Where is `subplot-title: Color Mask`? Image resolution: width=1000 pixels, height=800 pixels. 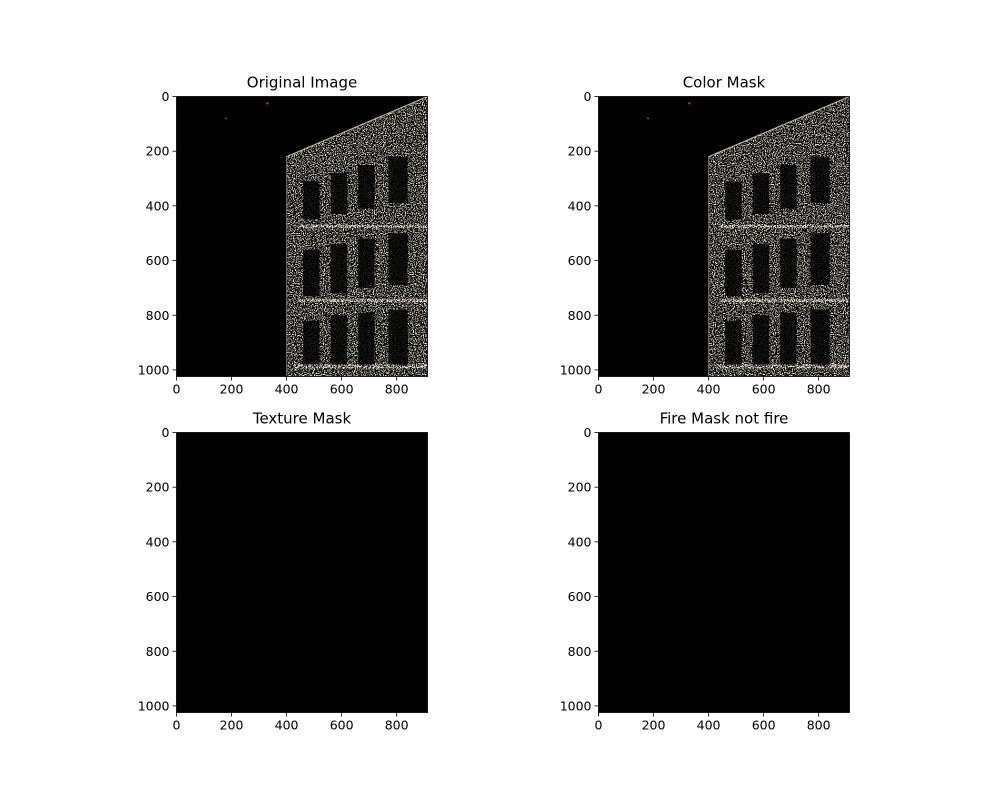 subplot-title: Color Mask is located at coordinates (724, 83).